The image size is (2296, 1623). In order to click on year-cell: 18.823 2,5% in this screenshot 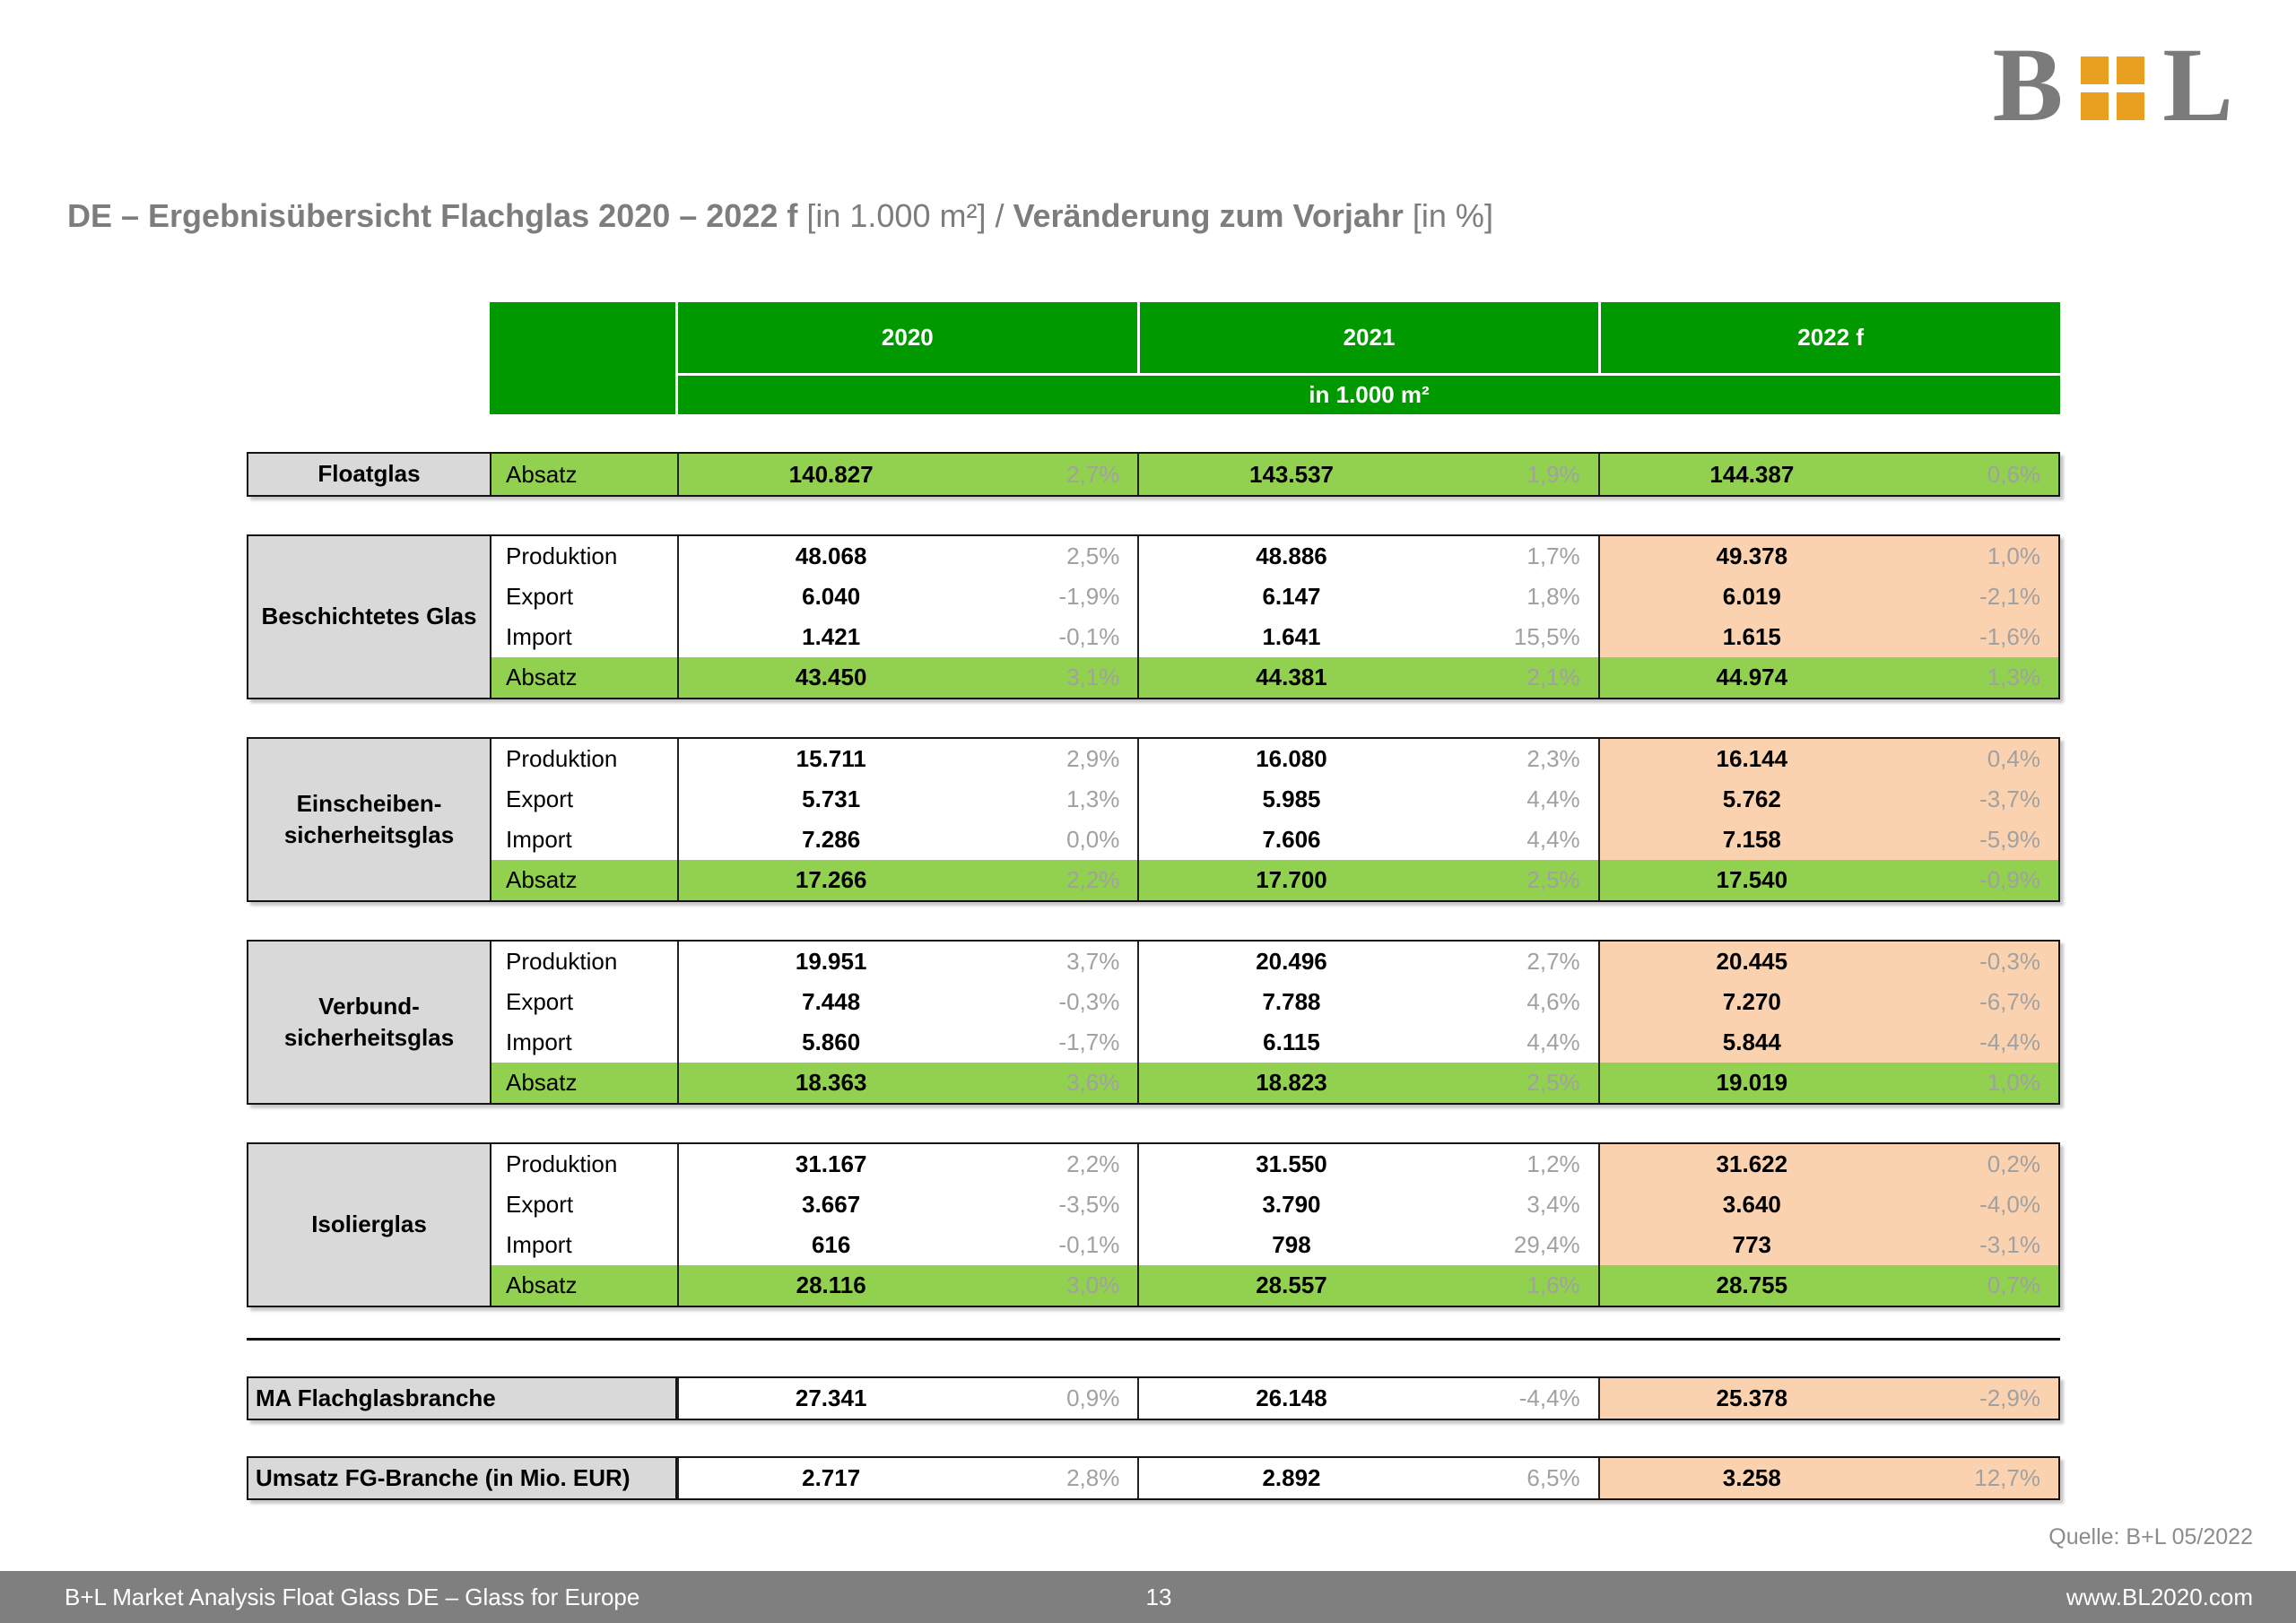, I will do `click(1367, 1083)`.